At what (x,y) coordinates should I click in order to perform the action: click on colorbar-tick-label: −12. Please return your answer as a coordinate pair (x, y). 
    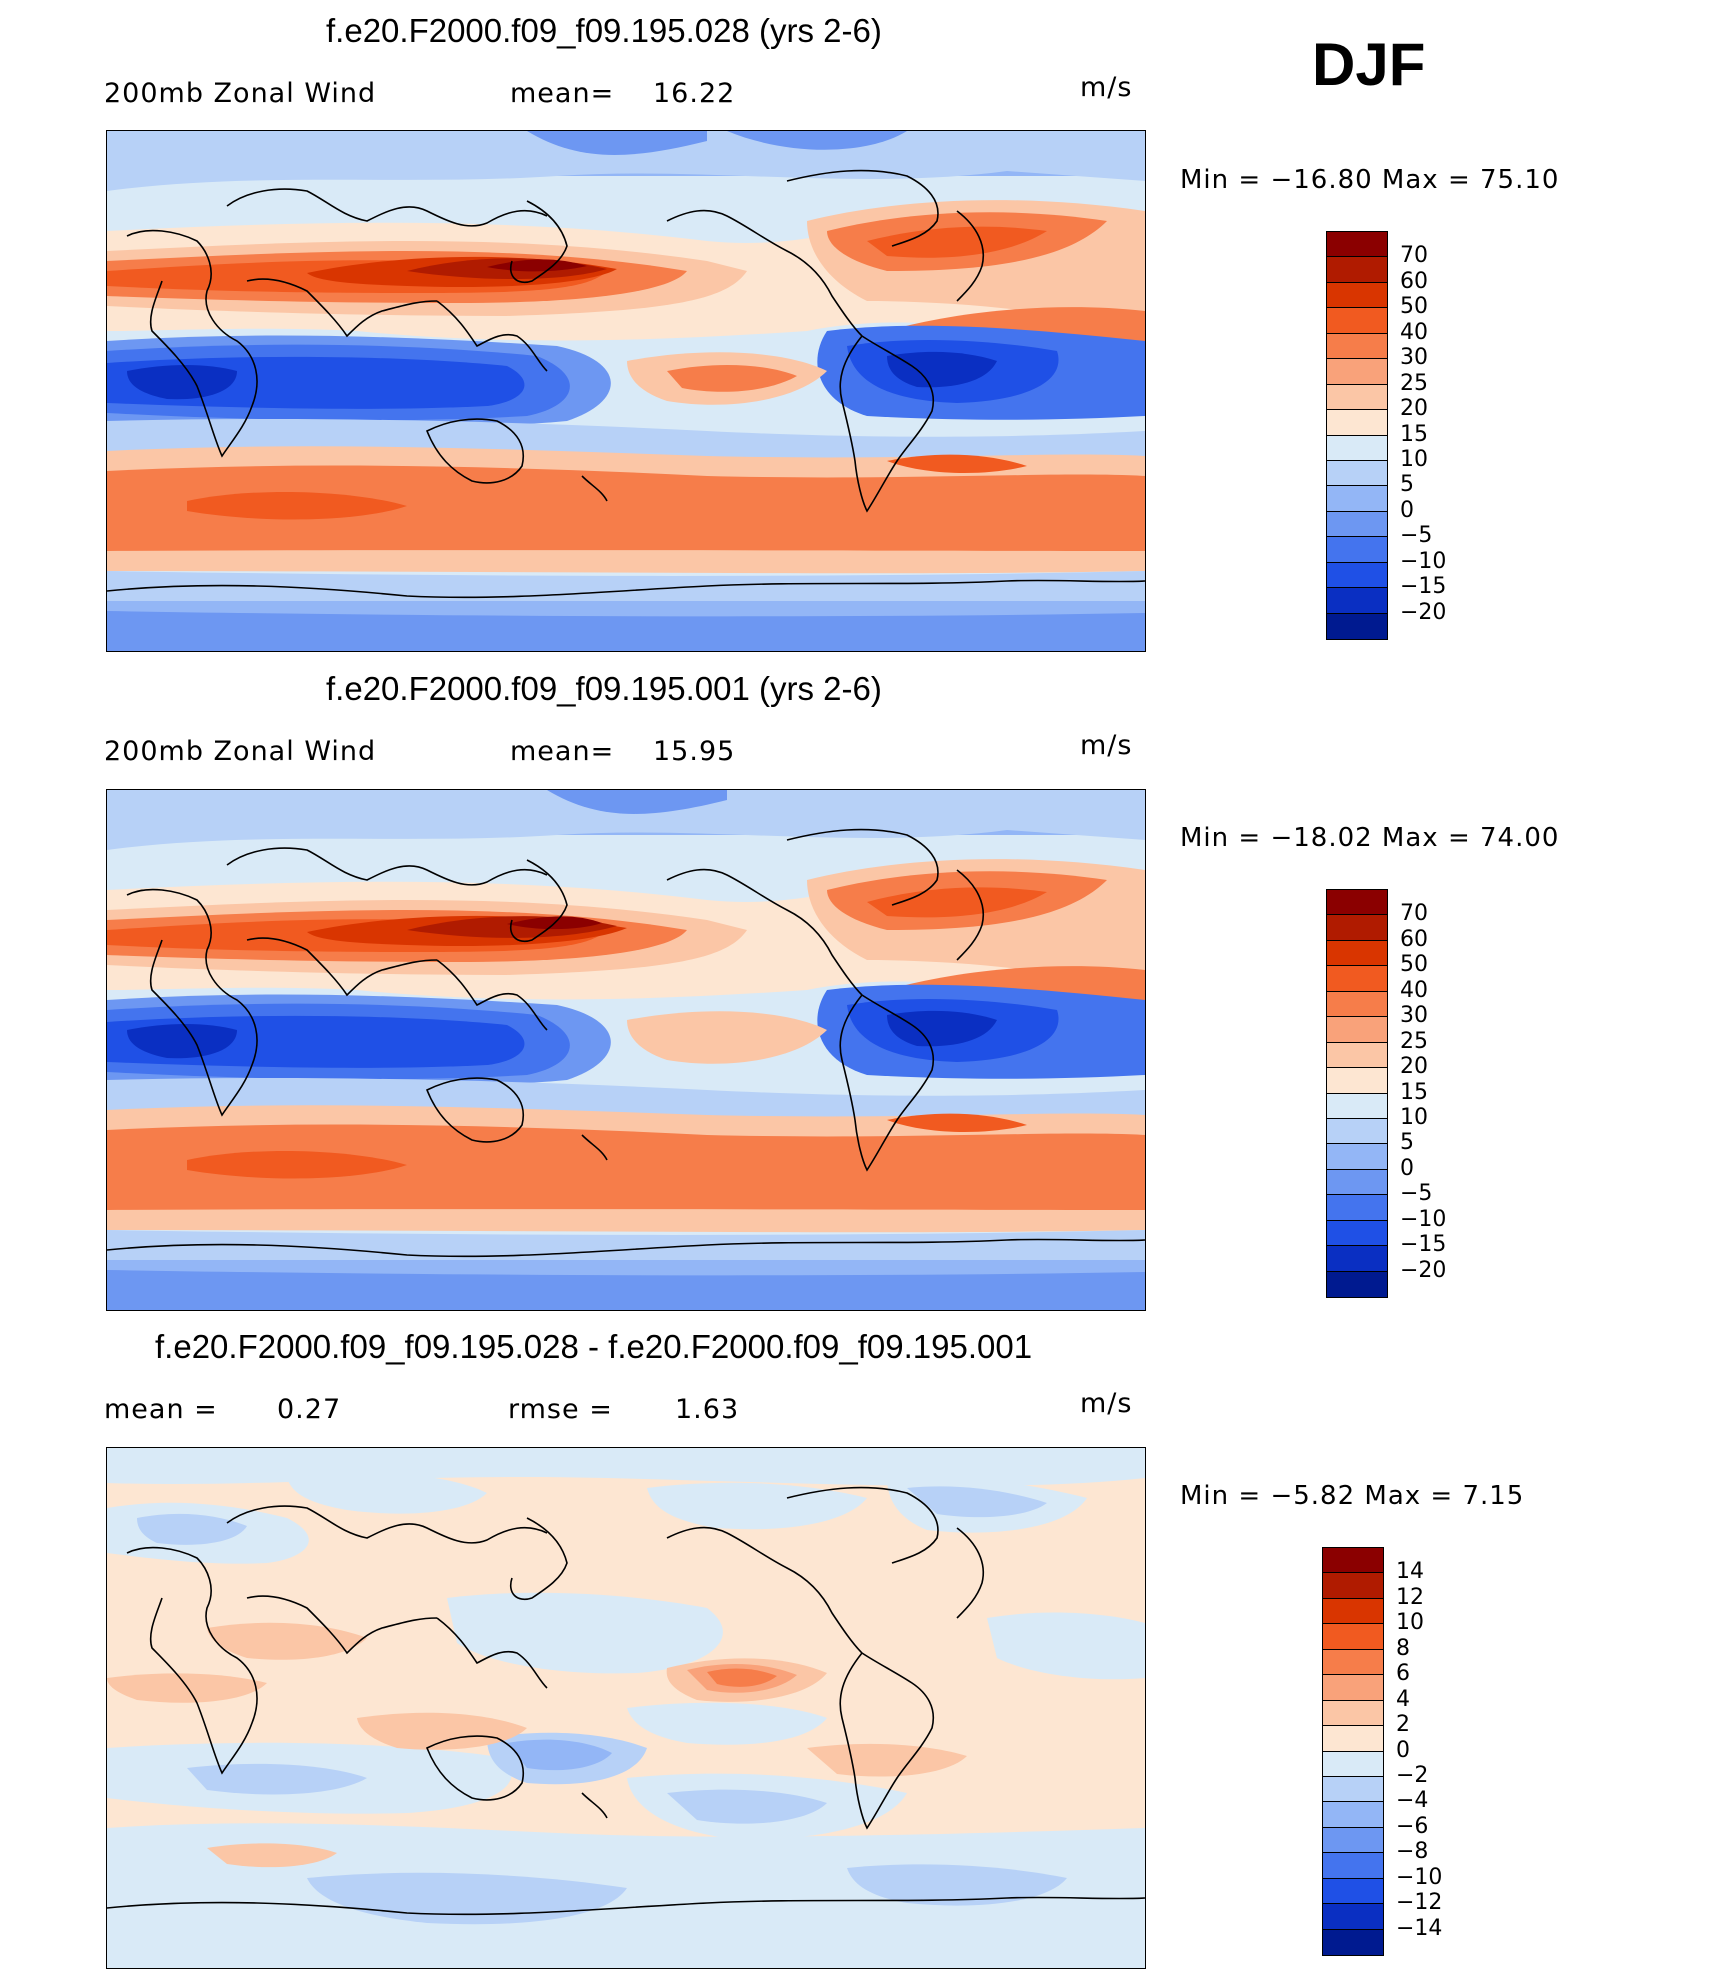
    Looking at the image, I should click on (1419, 1903).